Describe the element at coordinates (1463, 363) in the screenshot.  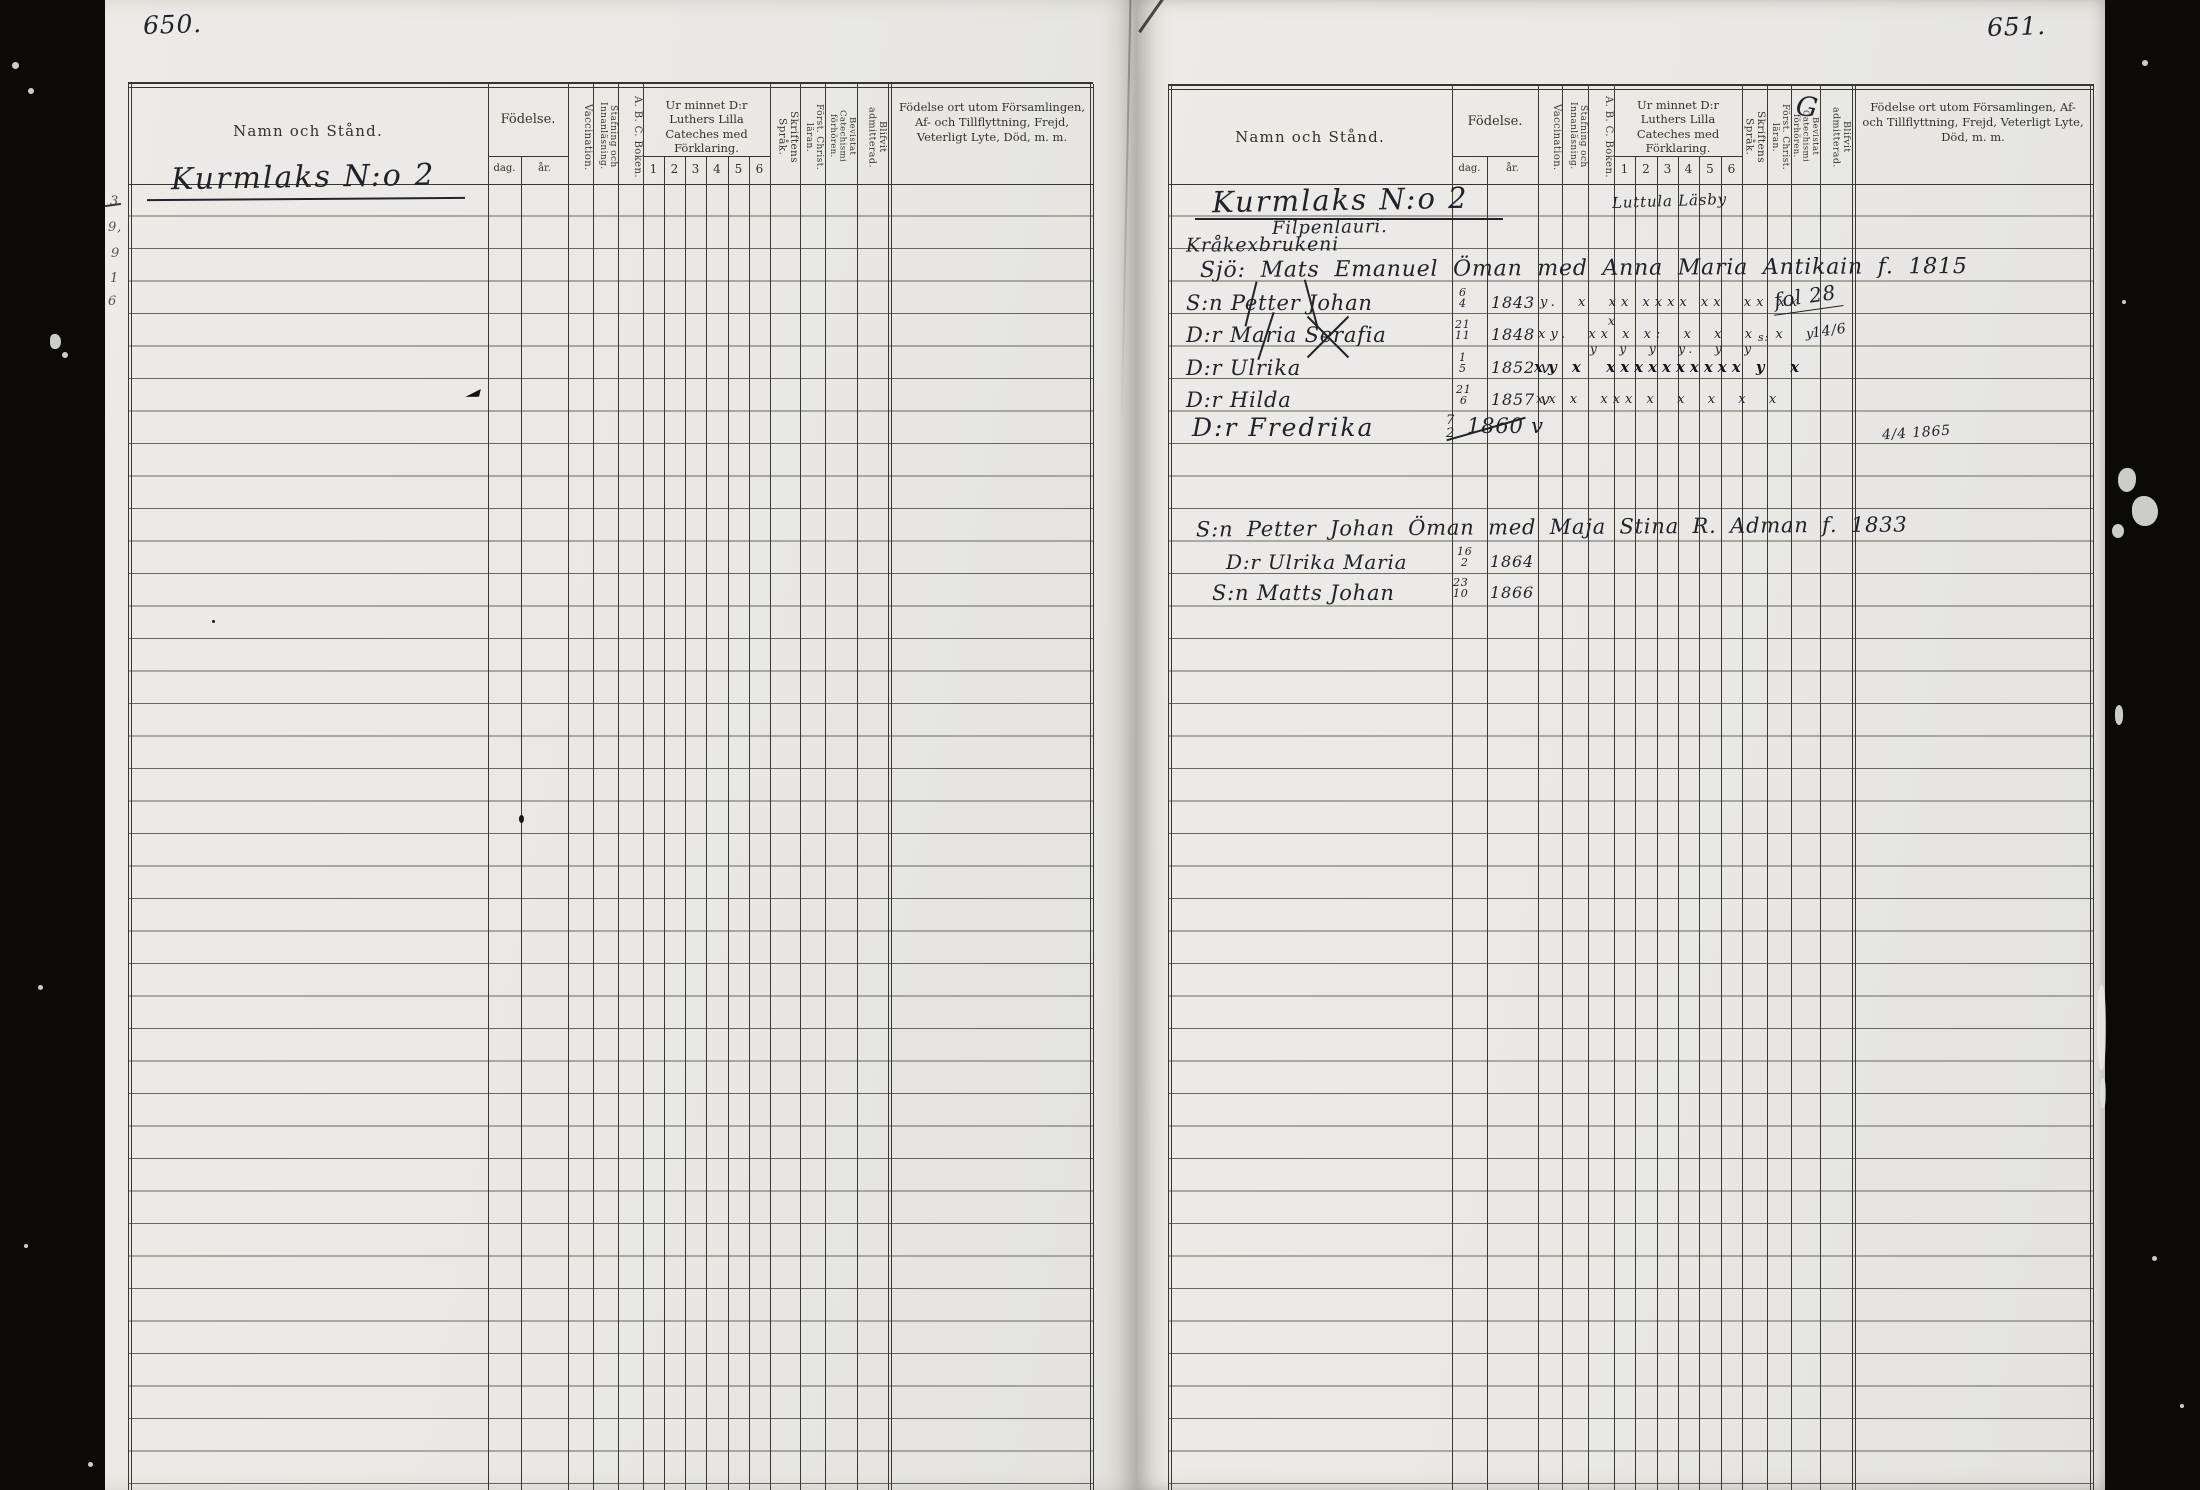
I see `birth-date-fraction: 1 5` at that location.